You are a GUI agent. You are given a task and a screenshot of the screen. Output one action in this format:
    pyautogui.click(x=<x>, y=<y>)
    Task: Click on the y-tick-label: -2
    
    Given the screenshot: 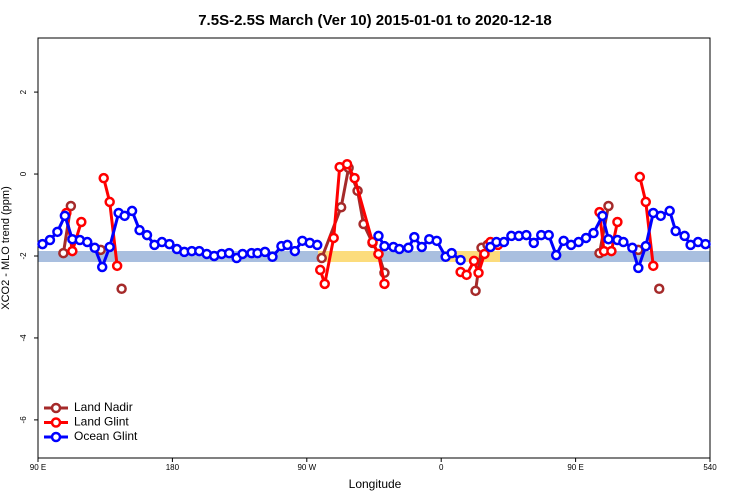 What is the action you would take?
    pyautogui.click(x=23, y=256)
    